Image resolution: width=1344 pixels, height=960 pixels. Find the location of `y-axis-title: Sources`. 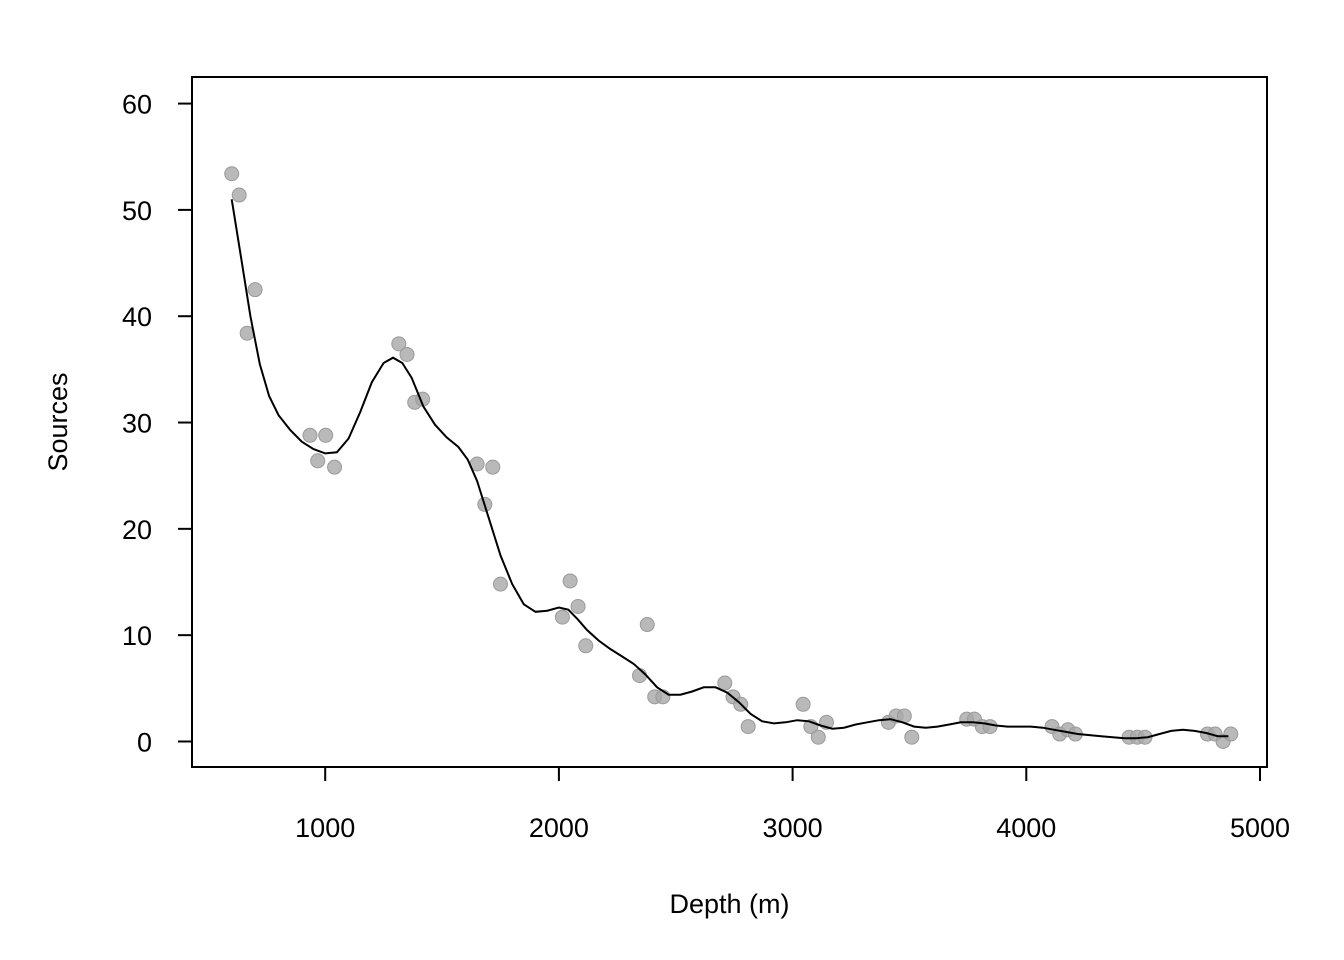

y-axis-title: Sources is located at coordinates (58, 421).